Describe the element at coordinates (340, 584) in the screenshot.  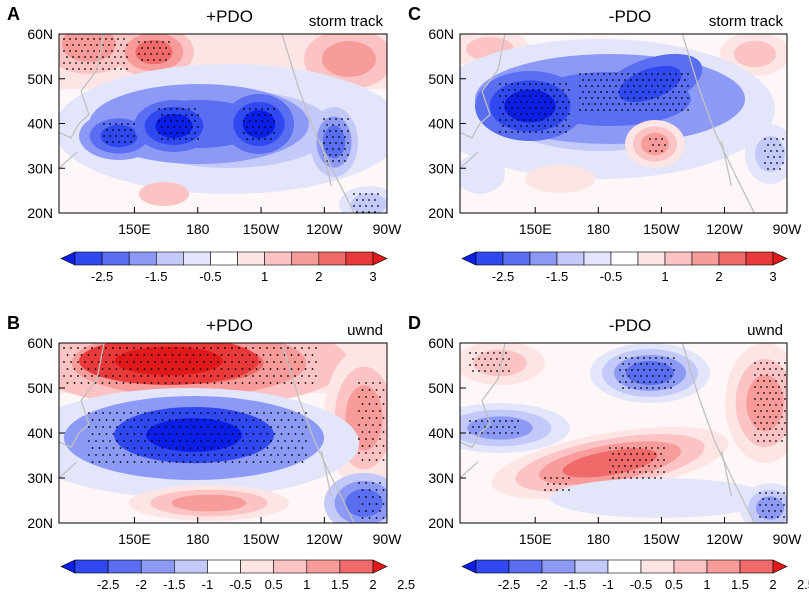
I see `colorbar-label: 1.5` at that location.